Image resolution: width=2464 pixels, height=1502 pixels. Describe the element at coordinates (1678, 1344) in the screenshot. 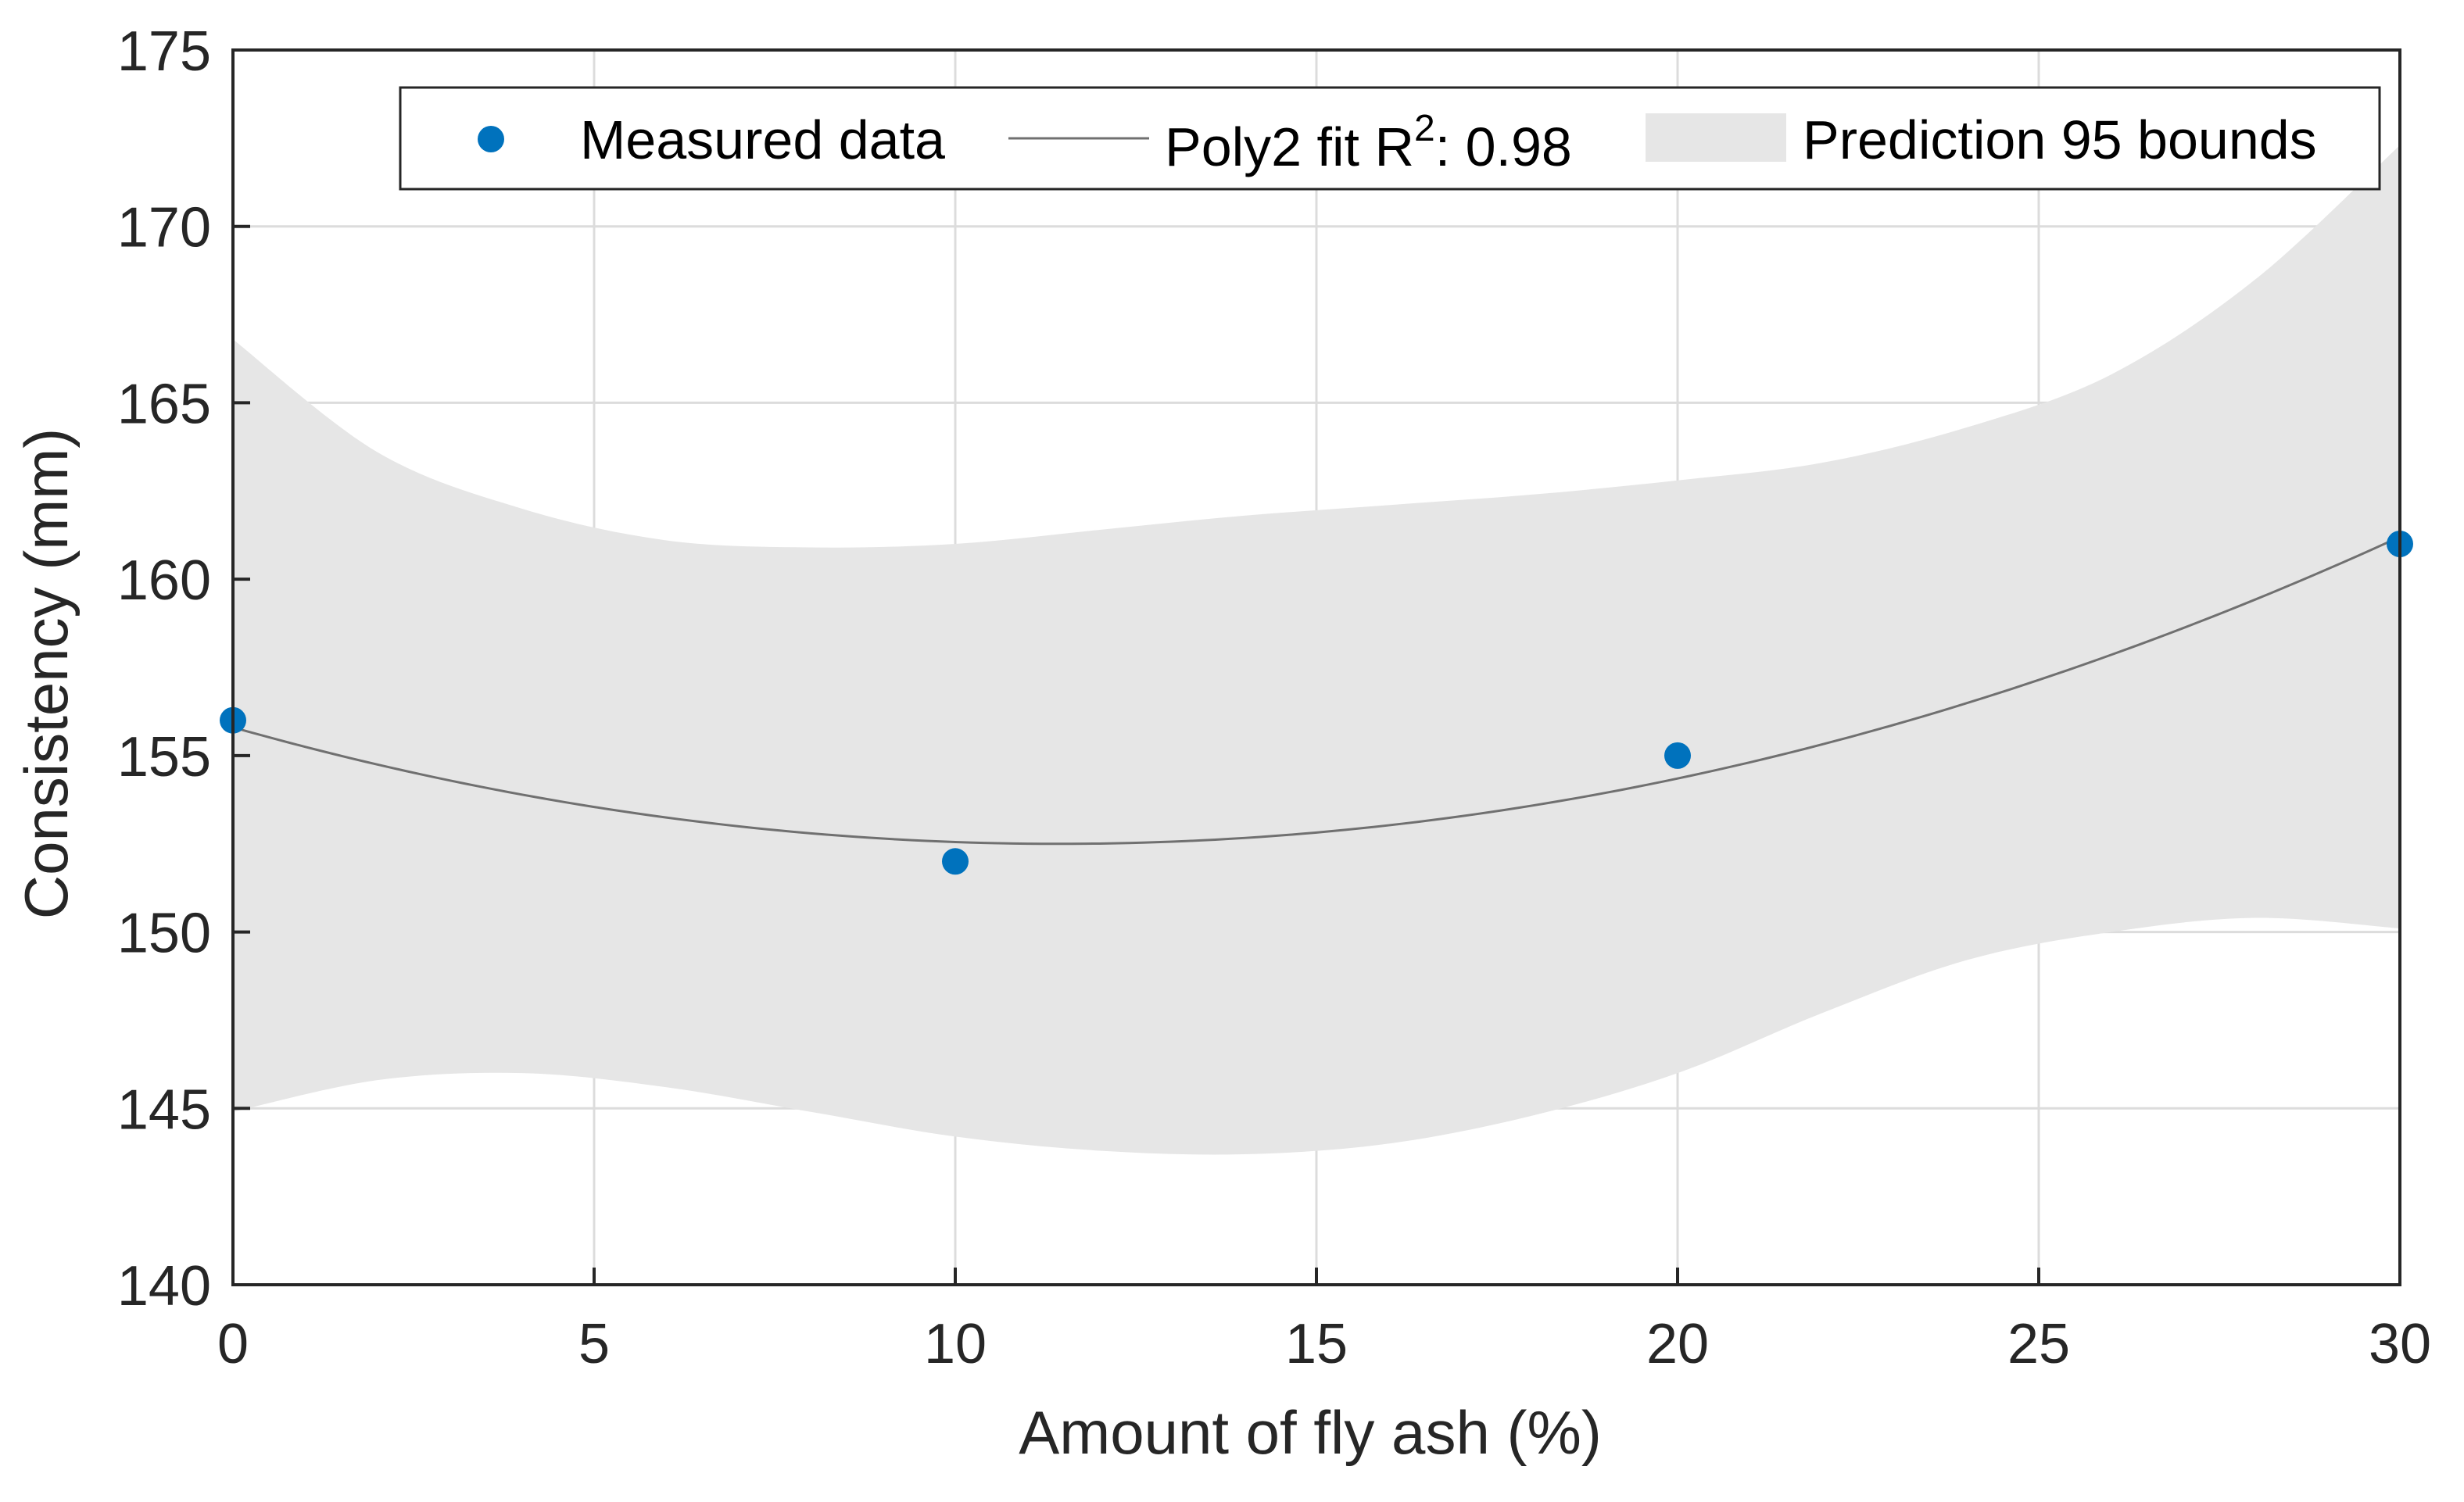

I see `x-tick-label: 20` at that location.